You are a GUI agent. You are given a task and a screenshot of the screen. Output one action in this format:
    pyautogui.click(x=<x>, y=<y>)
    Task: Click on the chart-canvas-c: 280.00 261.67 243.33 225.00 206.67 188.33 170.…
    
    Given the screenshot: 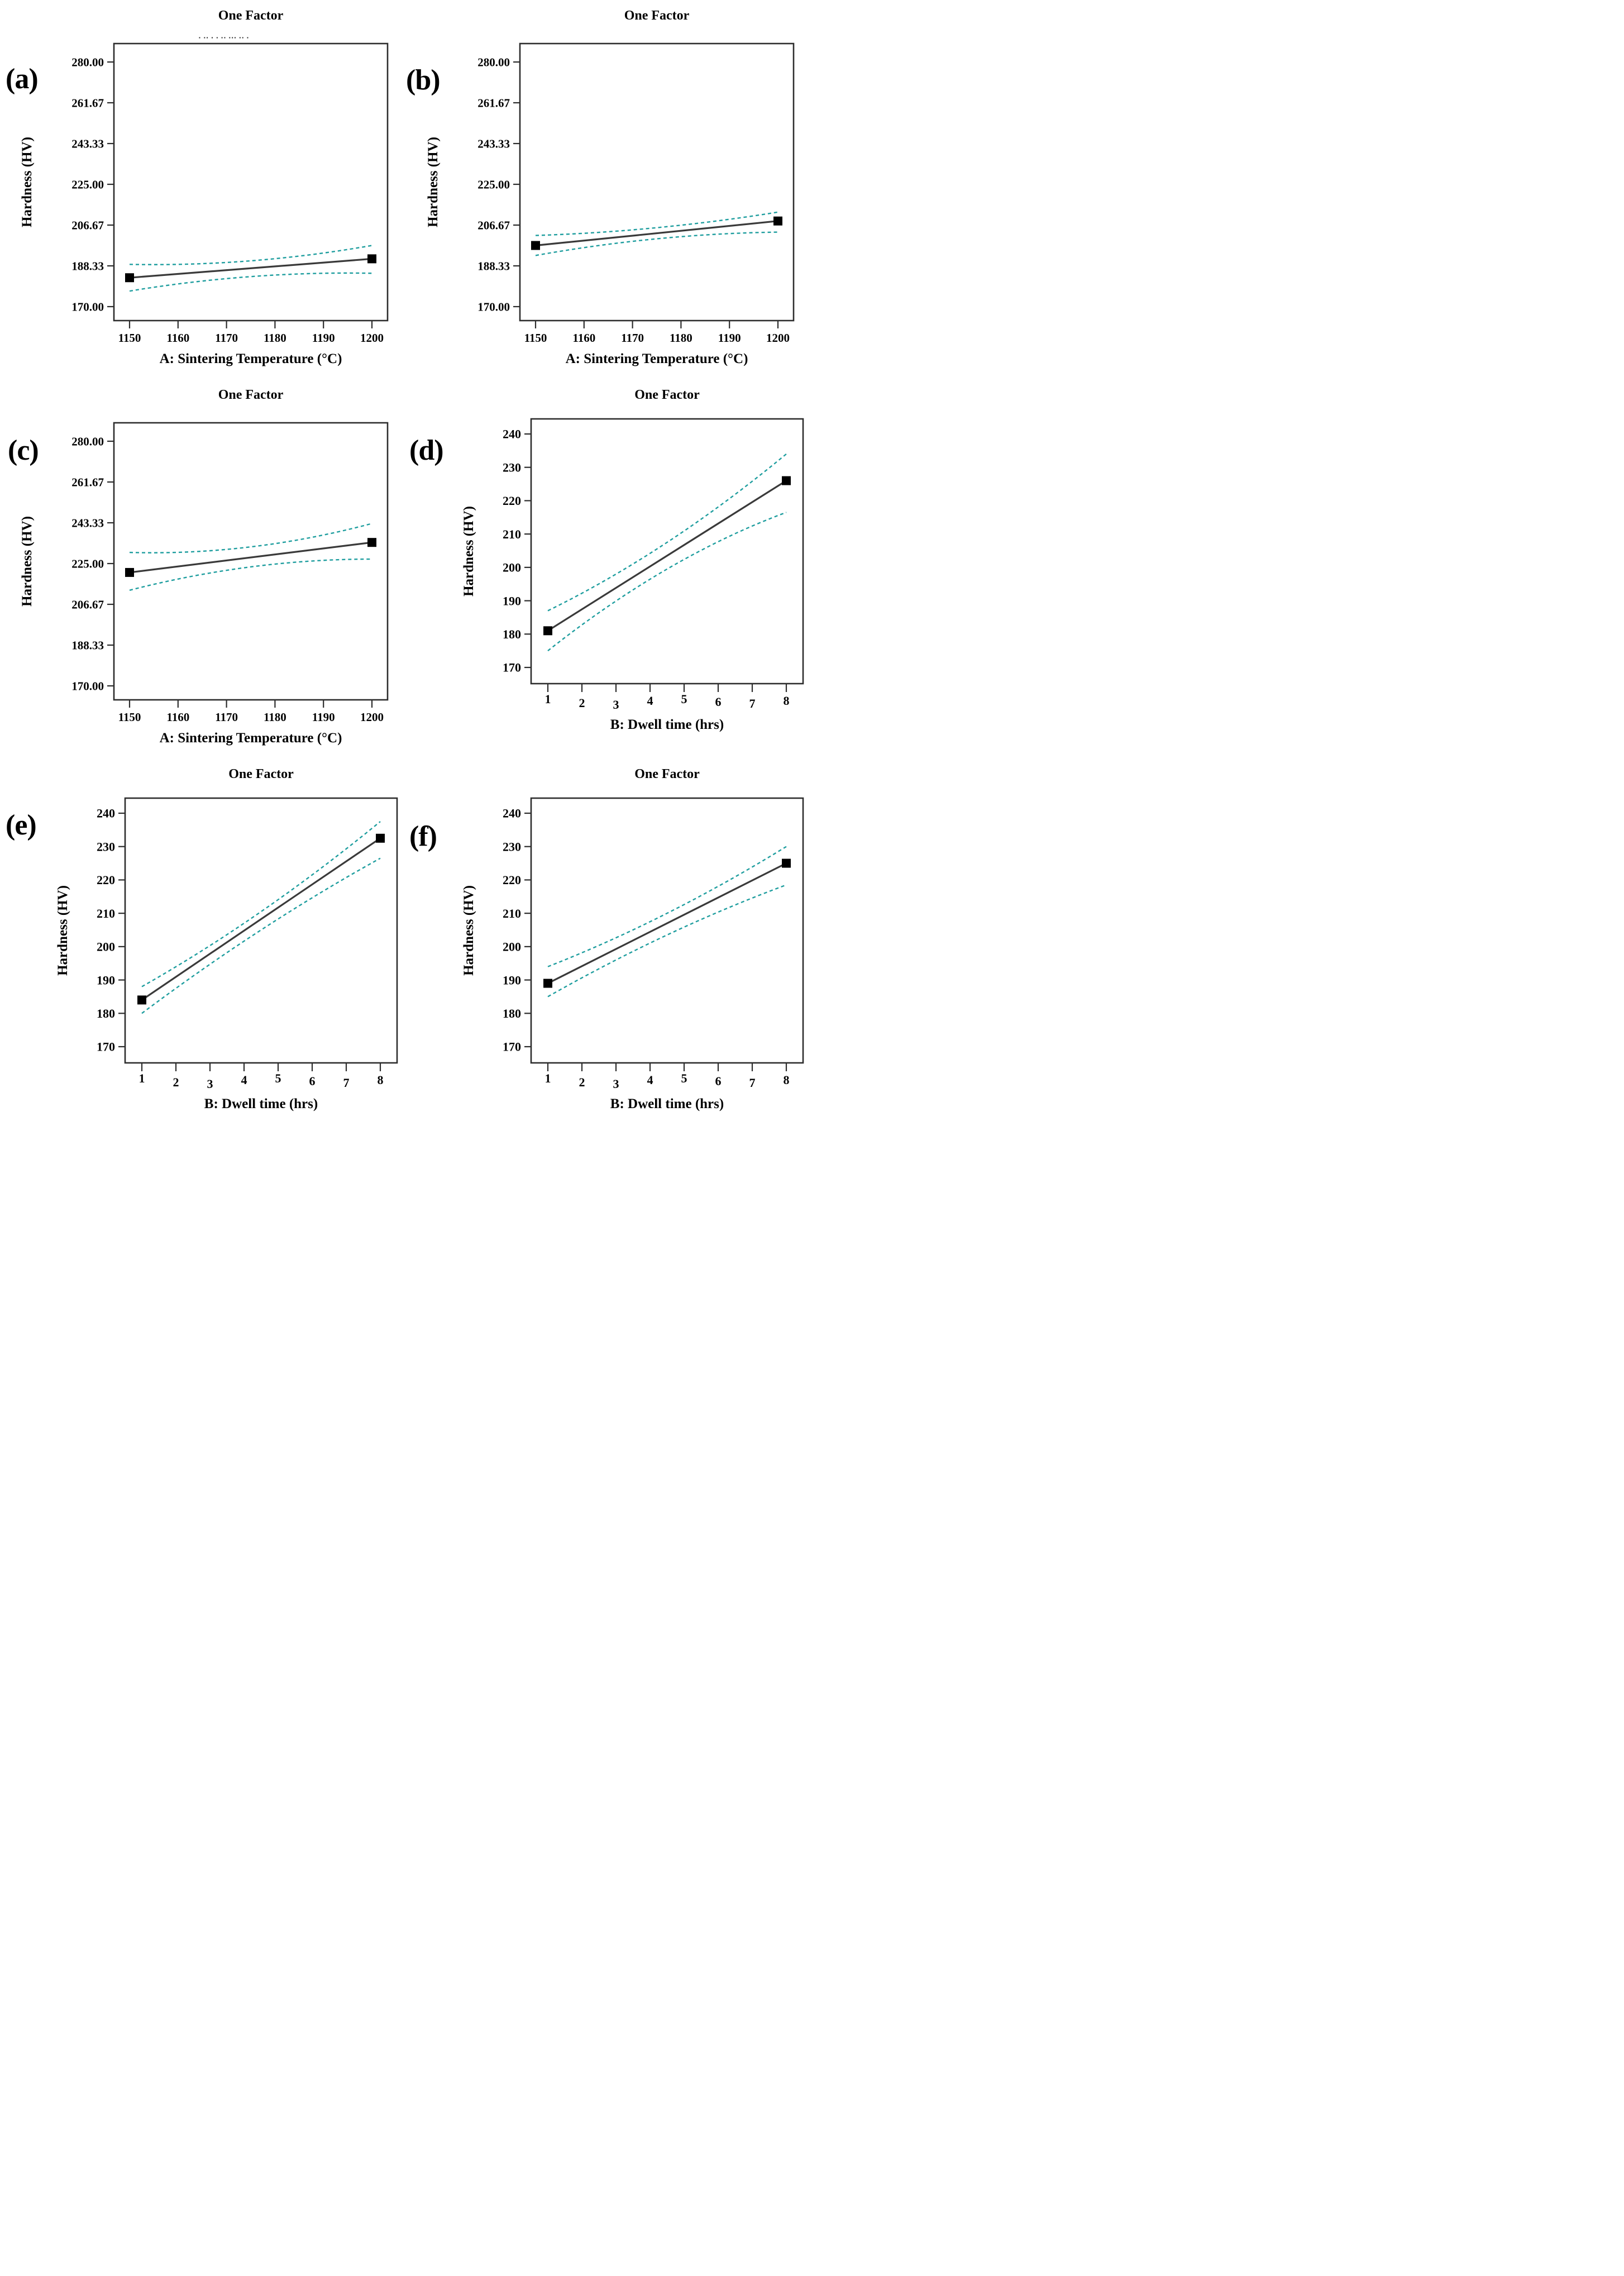 What is the action you would take?
    pyautogui.click(x=204, y=584)
    